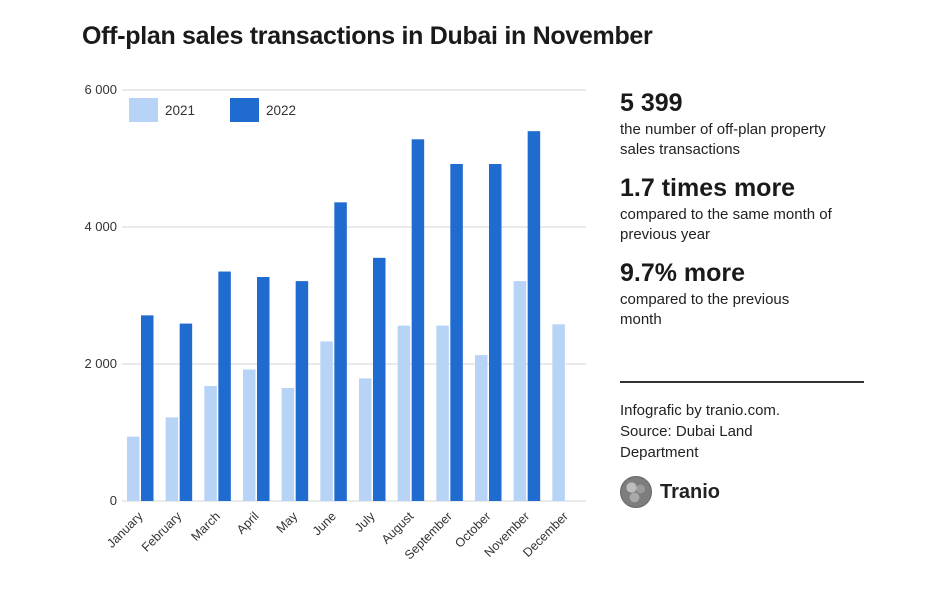 This screenshot has width=945, height=591. Describe the element at coordinates (212, 110) in the screenshot. I see `legend: 2021 2022` at that location.